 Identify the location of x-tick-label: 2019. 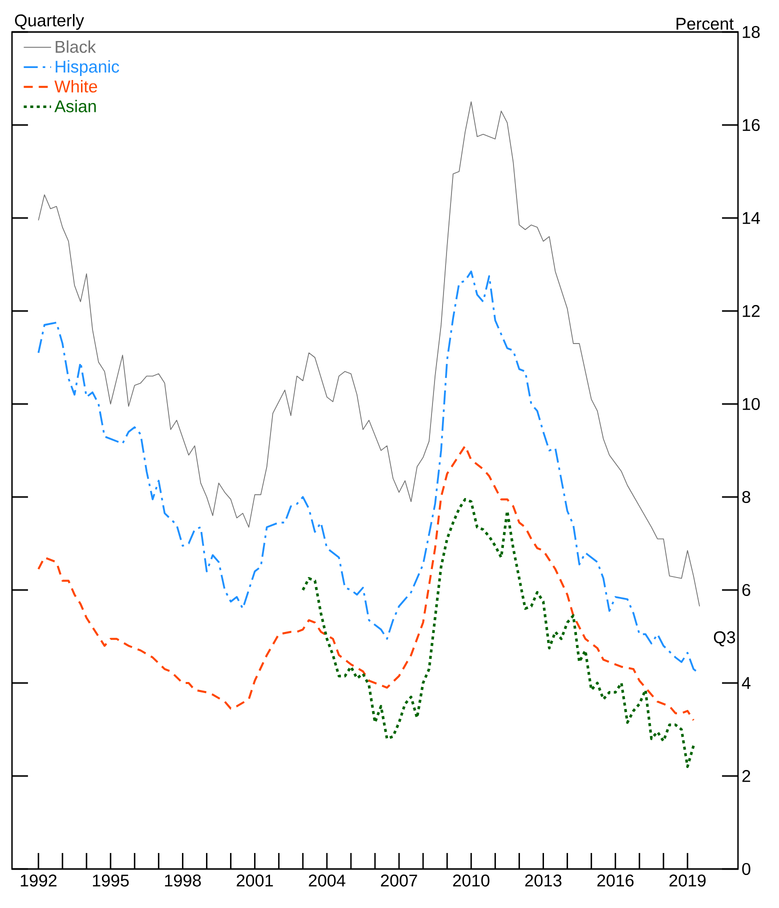
(687, 880).